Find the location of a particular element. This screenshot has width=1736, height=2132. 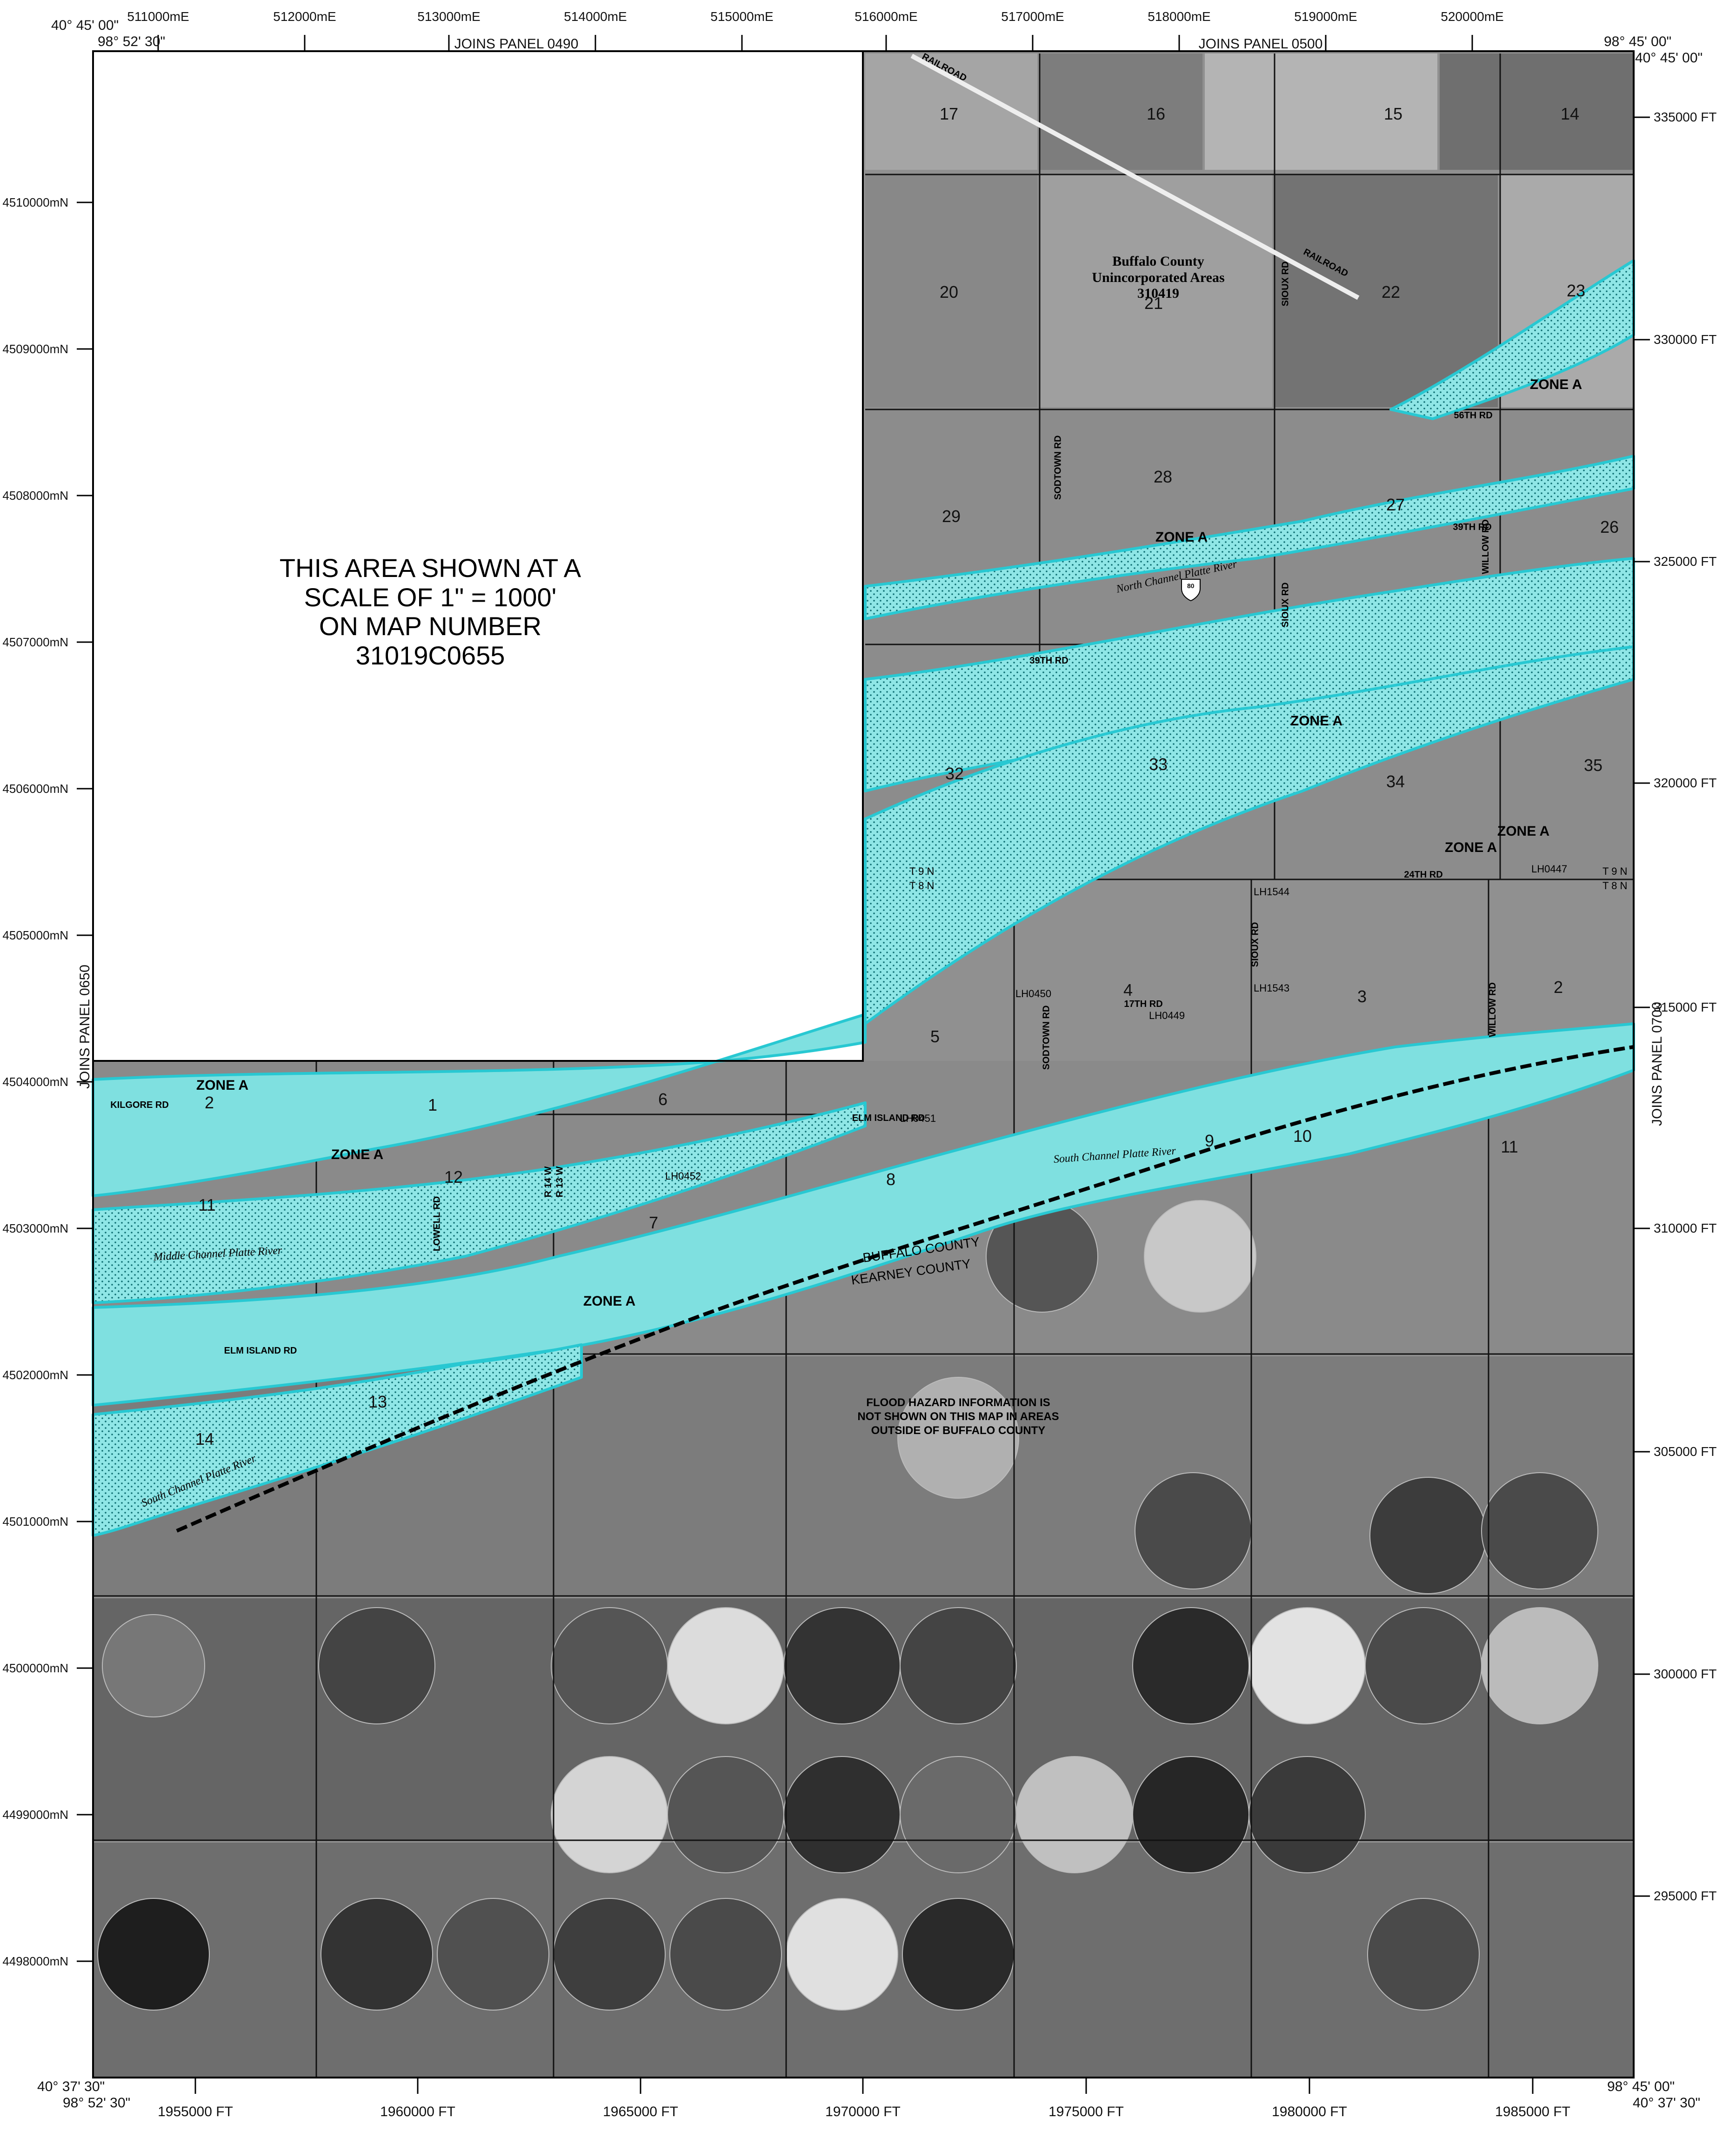

section-number: 13 is located at coordinates (377, 1402).